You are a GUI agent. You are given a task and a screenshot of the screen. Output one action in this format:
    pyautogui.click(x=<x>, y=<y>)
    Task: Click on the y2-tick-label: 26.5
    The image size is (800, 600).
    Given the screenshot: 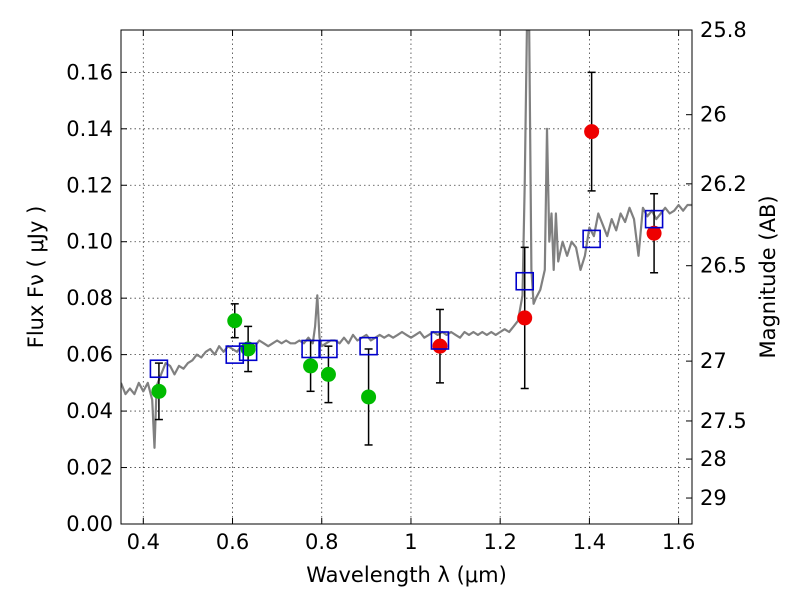 What is the action you would take?
    pyautogui.click(x=723, y=266)
    